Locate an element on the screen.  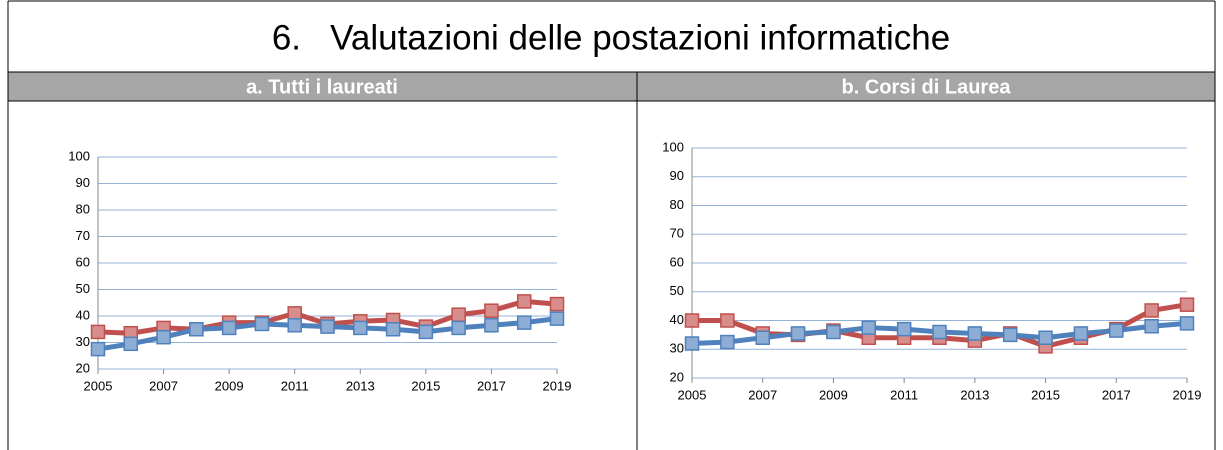
panel-title: a. Tutti i laureati is located at coordinates (322, 87).